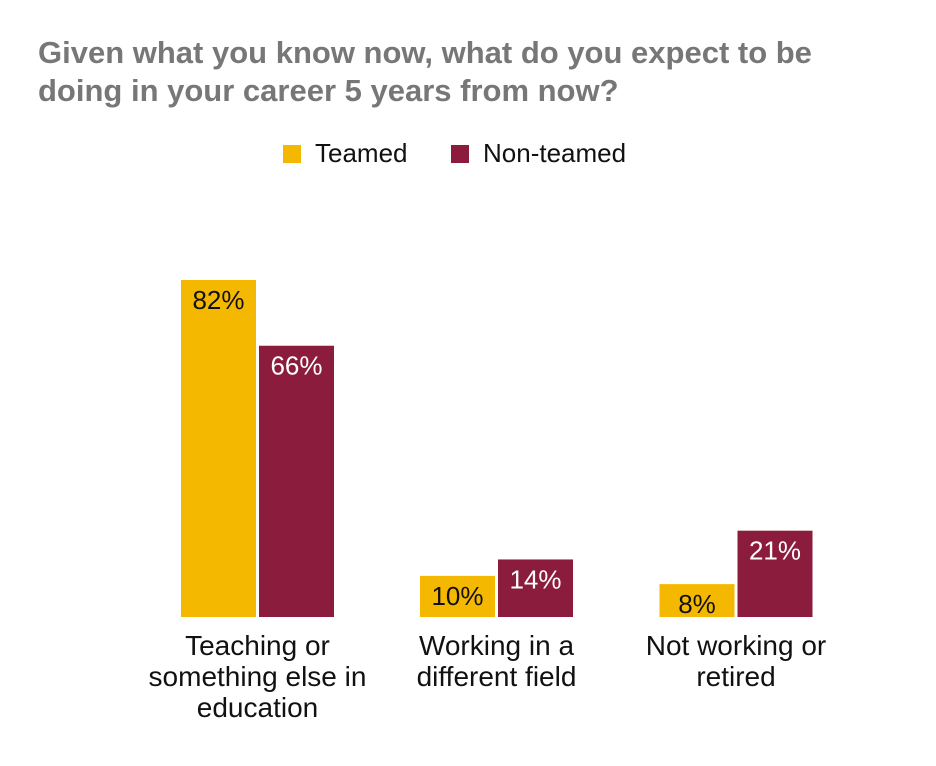 The height and width of the screenshot is (766, 936). I want to click on legend-label: Teamed, so click(361, 153).